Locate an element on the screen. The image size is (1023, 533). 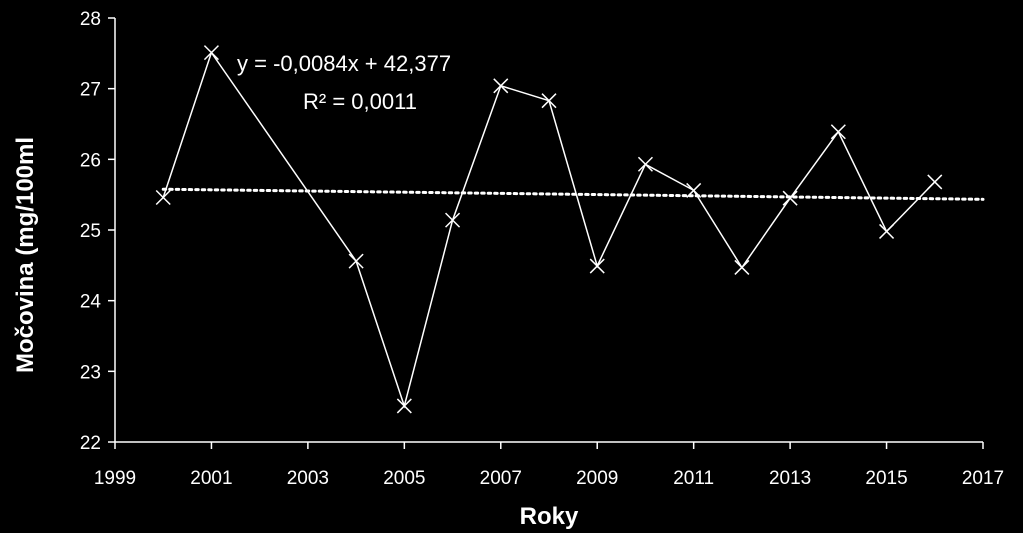
trendline-r2: R² = 0,0011 is located at coordinates (360, 101).